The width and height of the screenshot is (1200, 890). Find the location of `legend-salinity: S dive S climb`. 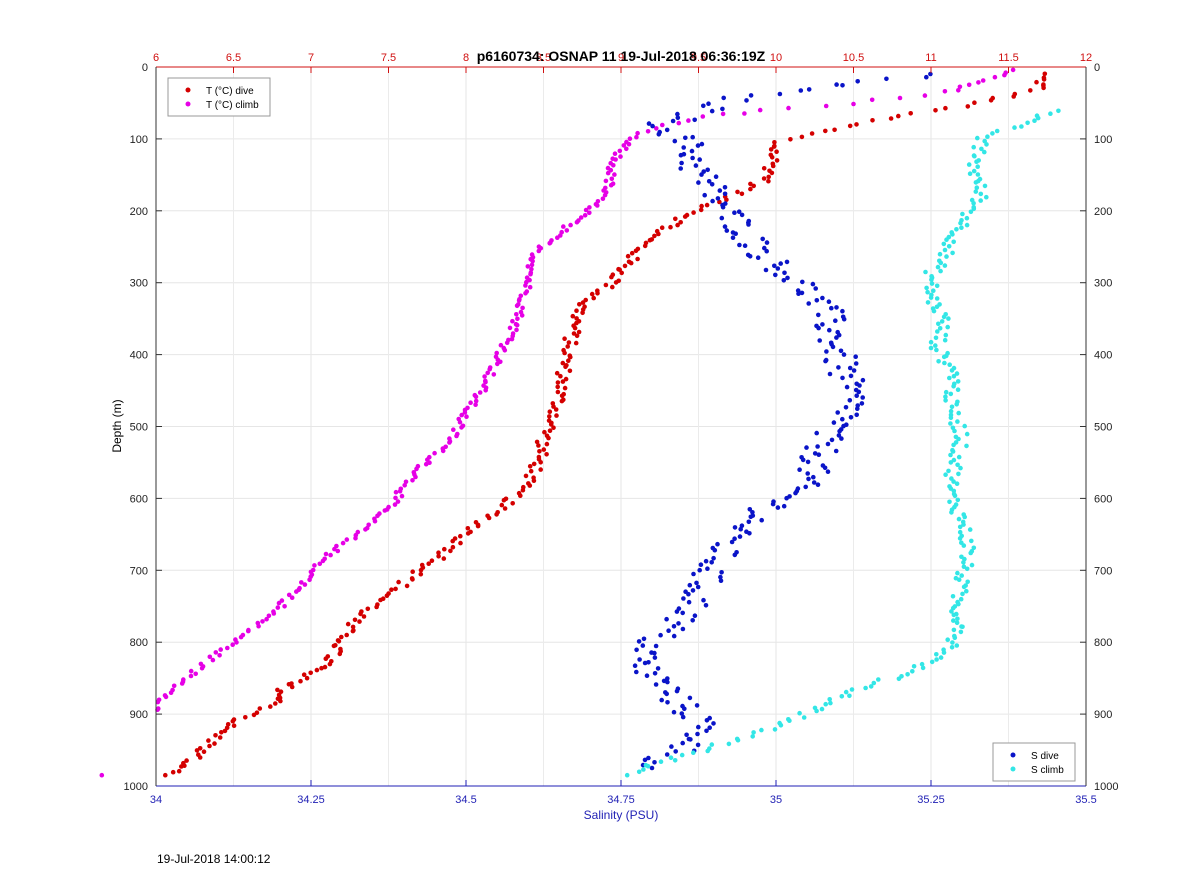

legend-salinity: S dive S climb is located at coordinates (1034, 762).